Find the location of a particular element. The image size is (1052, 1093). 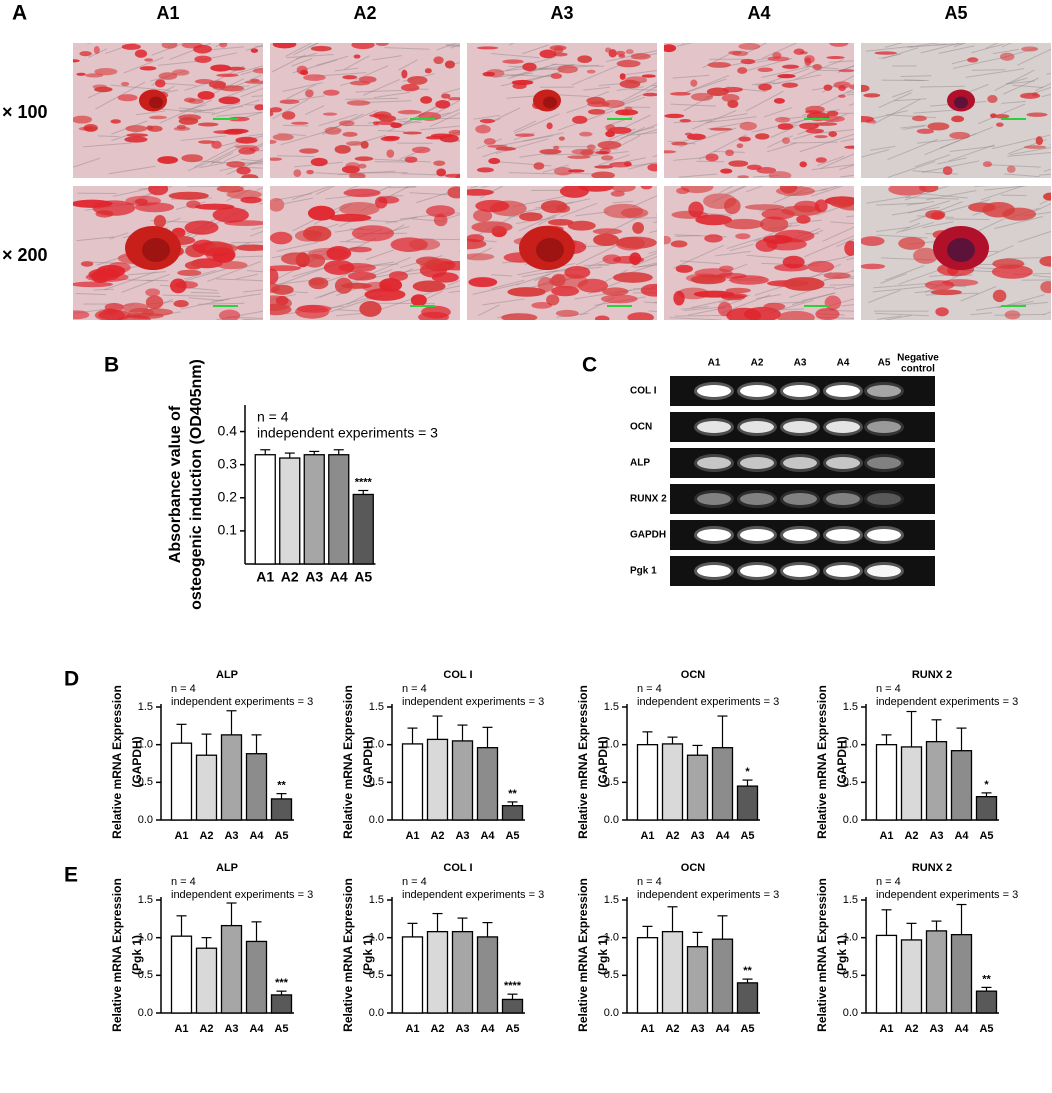

column-header: A3 is located at coordinates (561, 13).